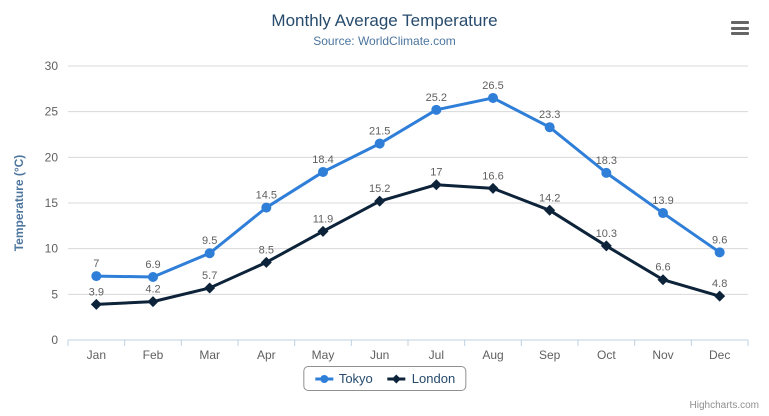 The height and width of the screenshot is (416, 769). What do you see at coordinates (266, 250) in the screenshot?
I see `data-label: 8.5` at bounding box center [266, 250].